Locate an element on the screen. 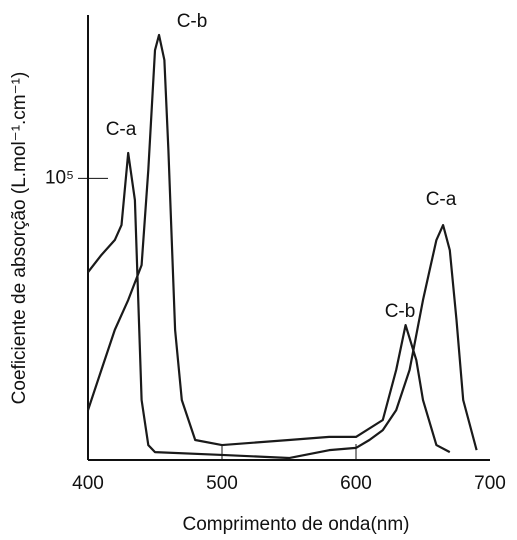 This screenshot has width=517, height=540. x-tick-label: 700 is located at coordinates (490, 483).